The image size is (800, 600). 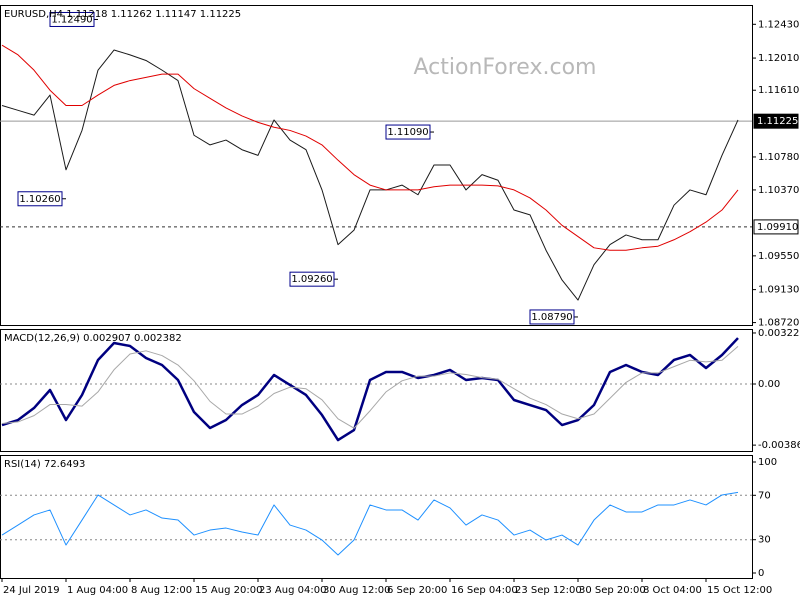 I want to click on annotation-label: 1.11090, so click(x=407, y=132).